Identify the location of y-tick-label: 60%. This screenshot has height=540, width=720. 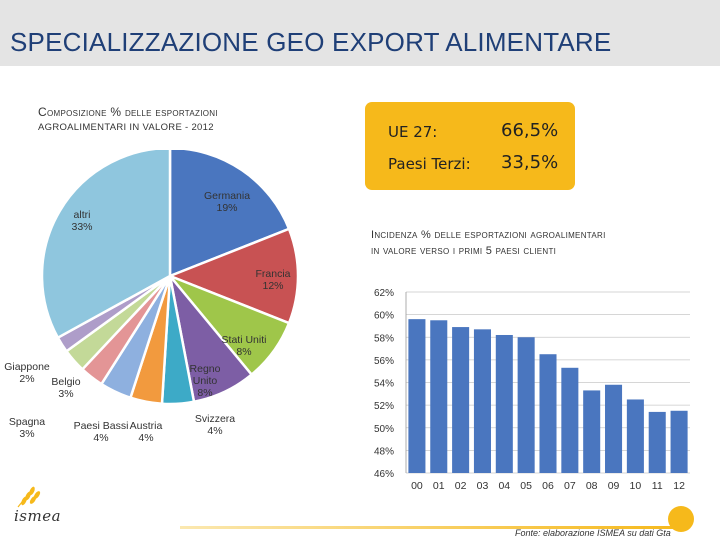
(384, 316).